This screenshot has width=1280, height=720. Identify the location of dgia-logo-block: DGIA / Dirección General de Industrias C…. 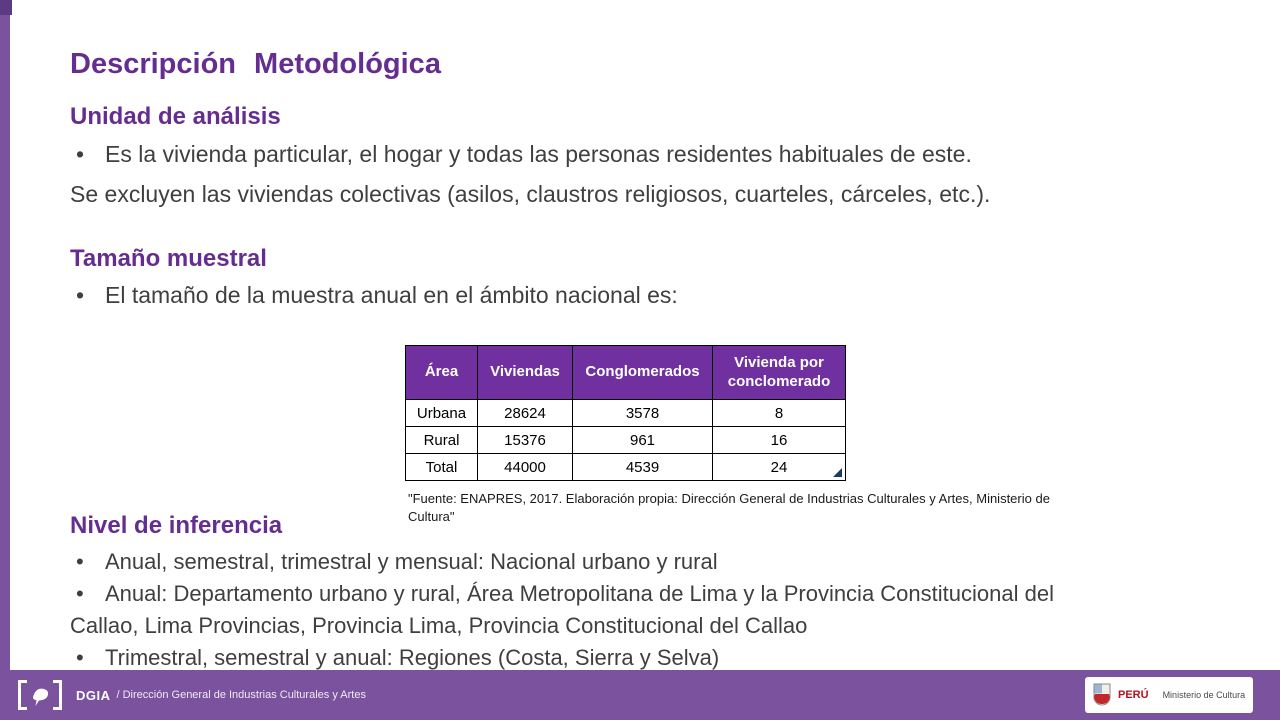
(192, 695).